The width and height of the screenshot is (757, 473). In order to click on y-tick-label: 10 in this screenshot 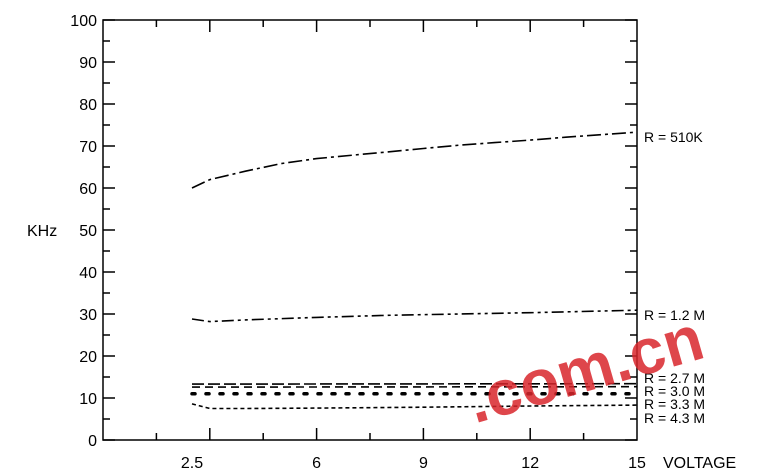, I will do `click(88, 399)`.